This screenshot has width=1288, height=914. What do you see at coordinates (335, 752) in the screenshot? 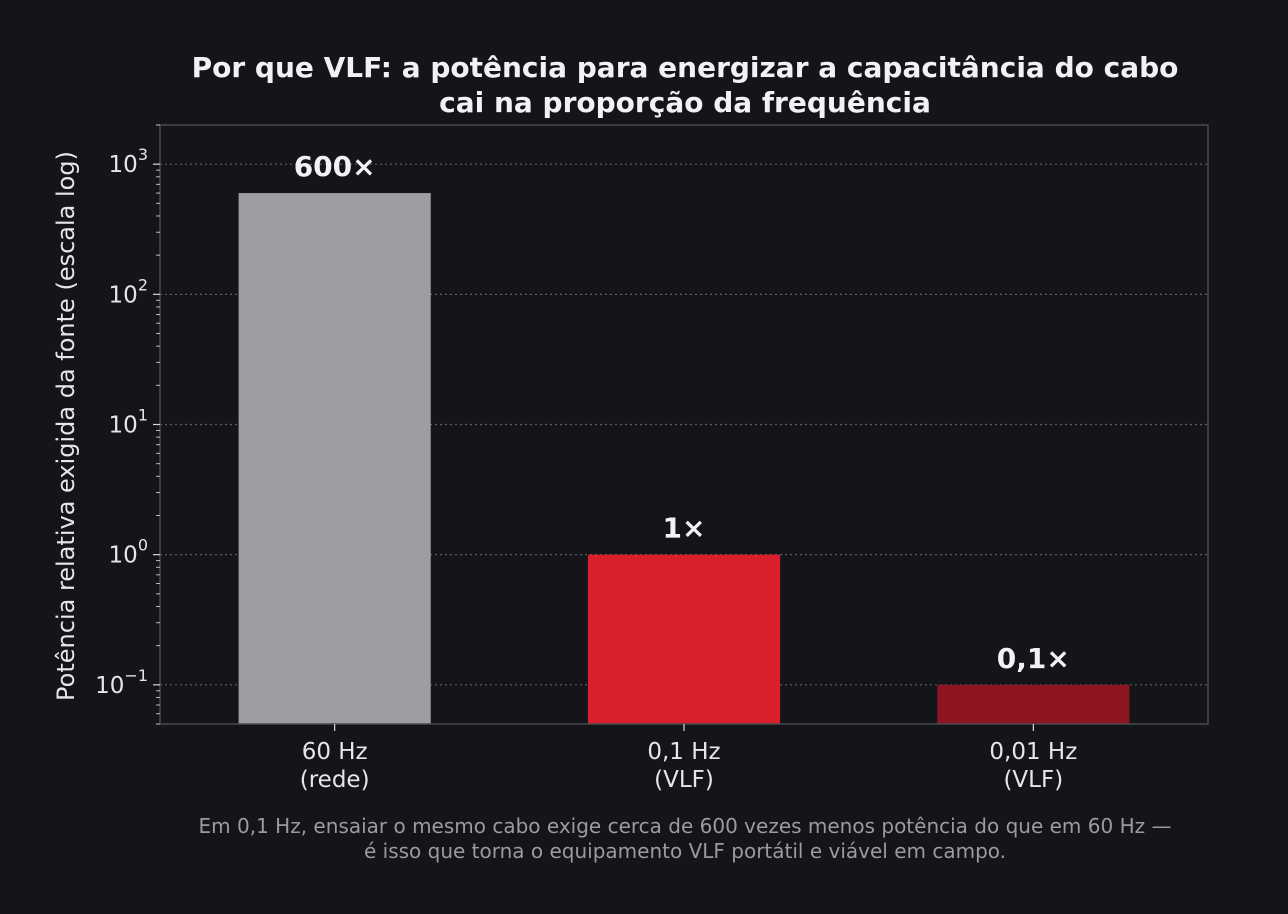
I see `x-tick-label-line-1: 60 Hz` at bounding box center [335, 752].